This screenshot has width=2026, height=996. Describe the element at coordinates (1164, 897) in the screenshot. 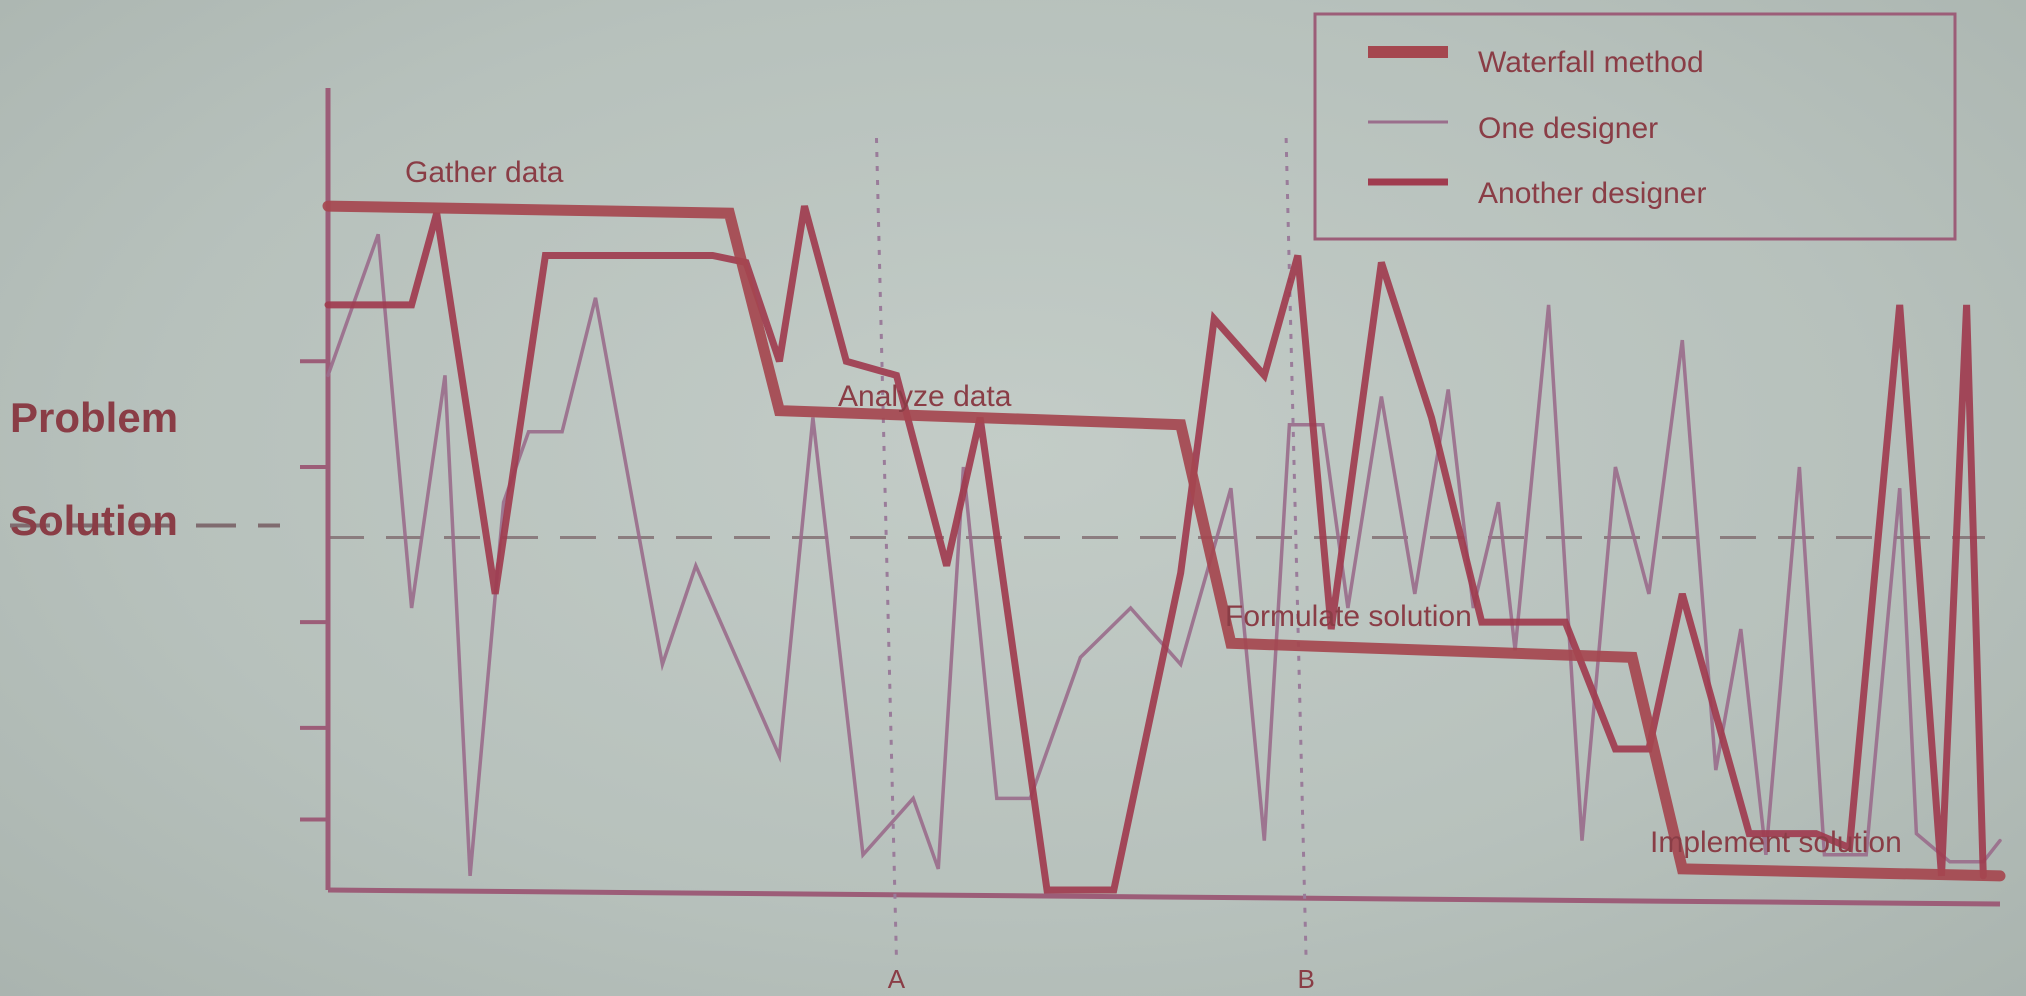

I see `x-axis` at that location.